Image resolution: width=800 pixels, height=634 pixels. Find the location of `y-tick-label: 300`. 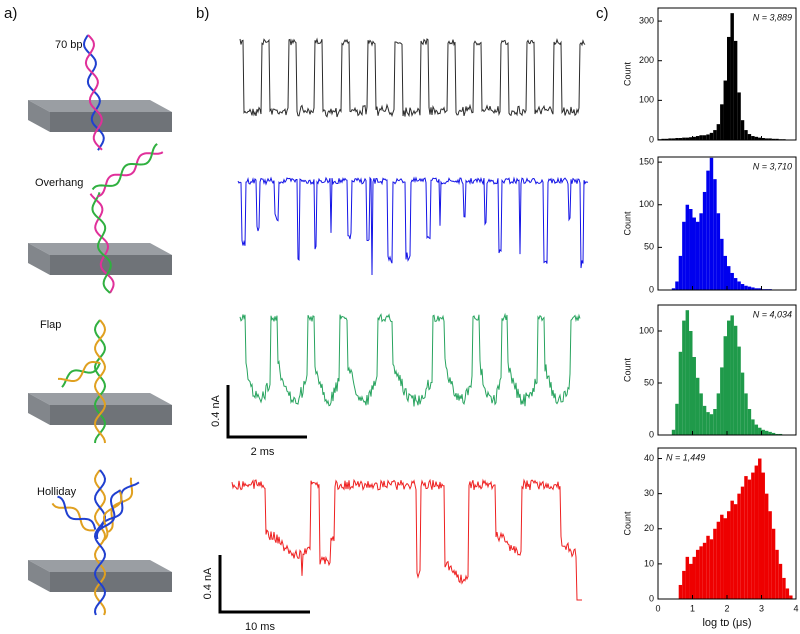

y-tick-label: 300 is located at coordinates (646, 20).